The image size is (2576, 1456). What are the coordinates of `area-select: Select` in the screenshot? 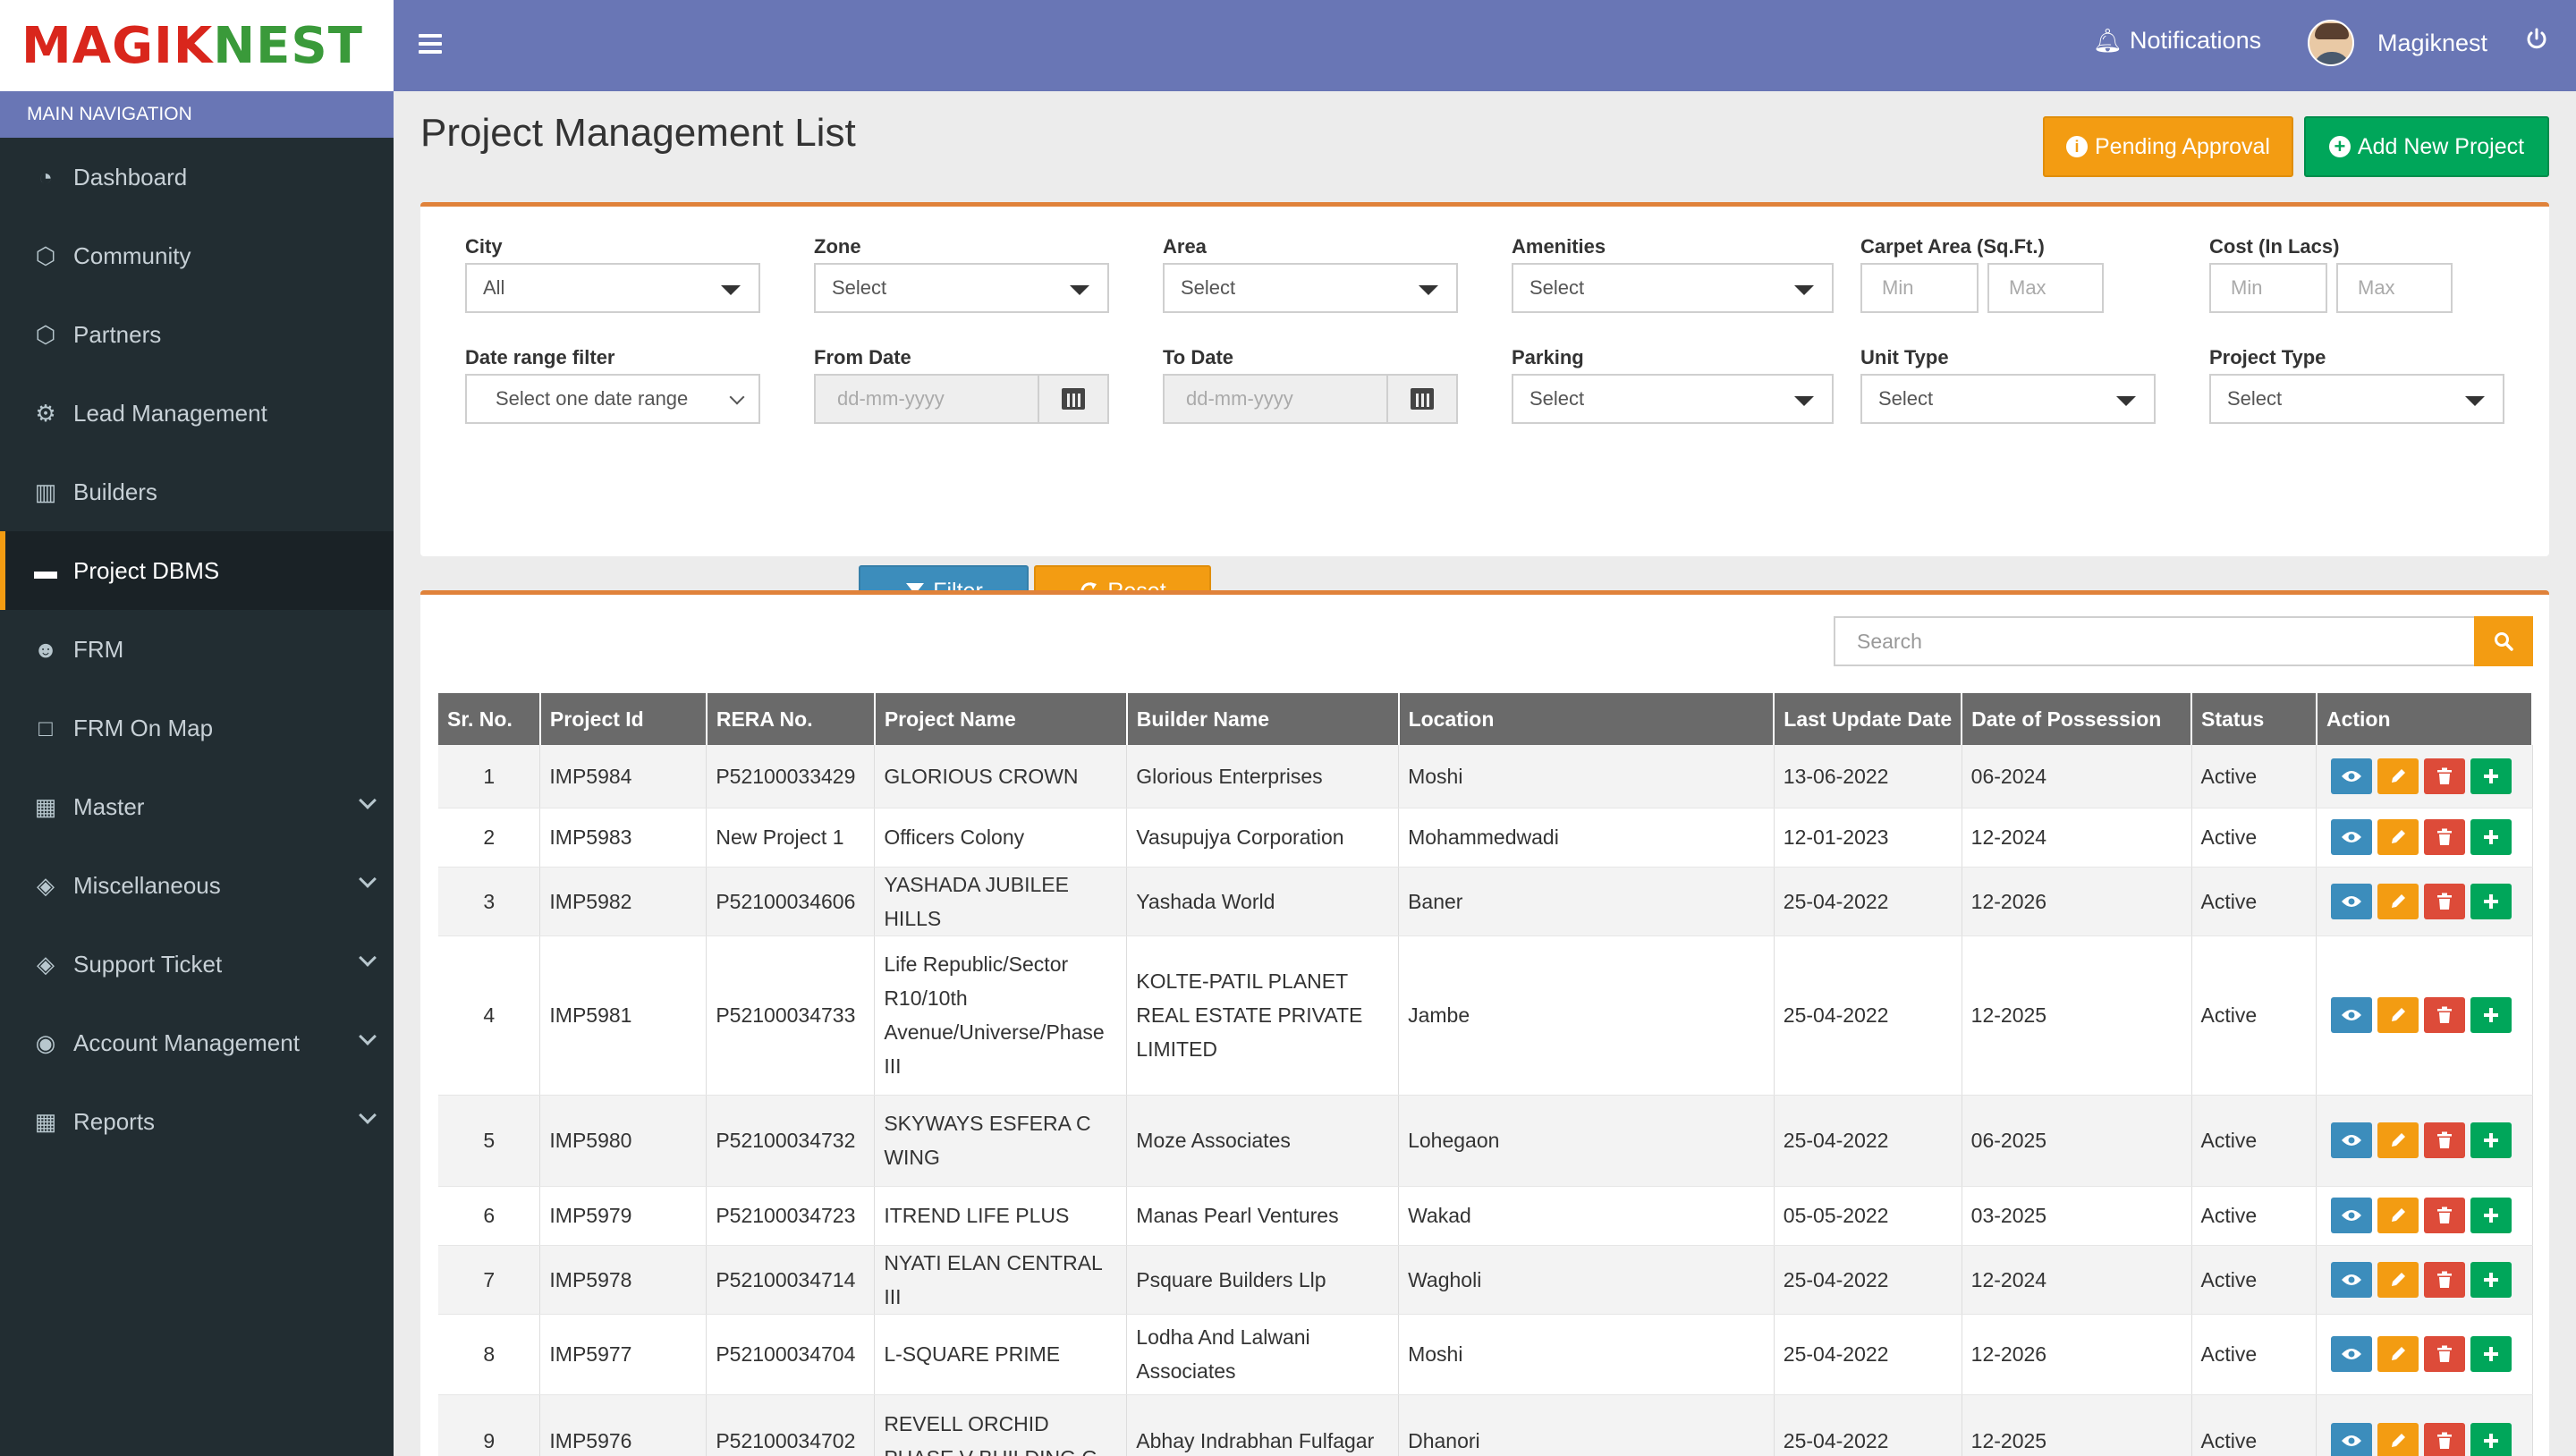 It's located at (1310, 288).